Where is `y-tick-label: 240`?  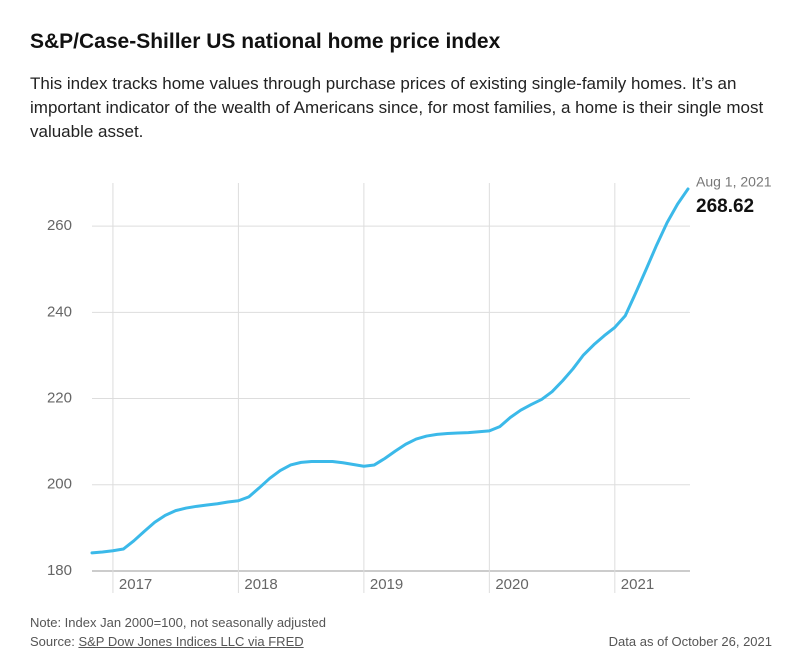
y-tick-label: 240 is located at coordinates (59, 311).